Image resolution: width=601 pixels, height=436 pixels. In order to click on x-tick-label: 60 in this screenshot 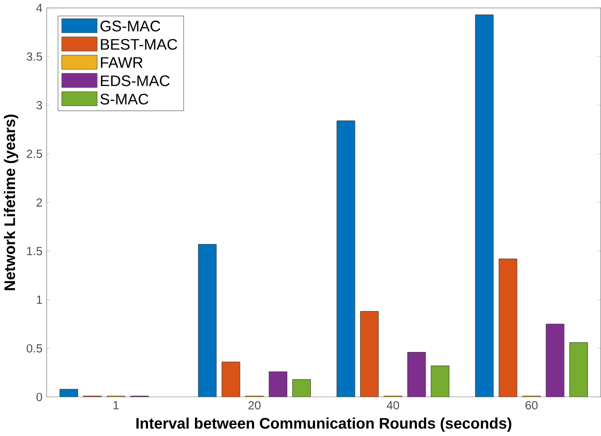, I will do `click(532, 405)`.